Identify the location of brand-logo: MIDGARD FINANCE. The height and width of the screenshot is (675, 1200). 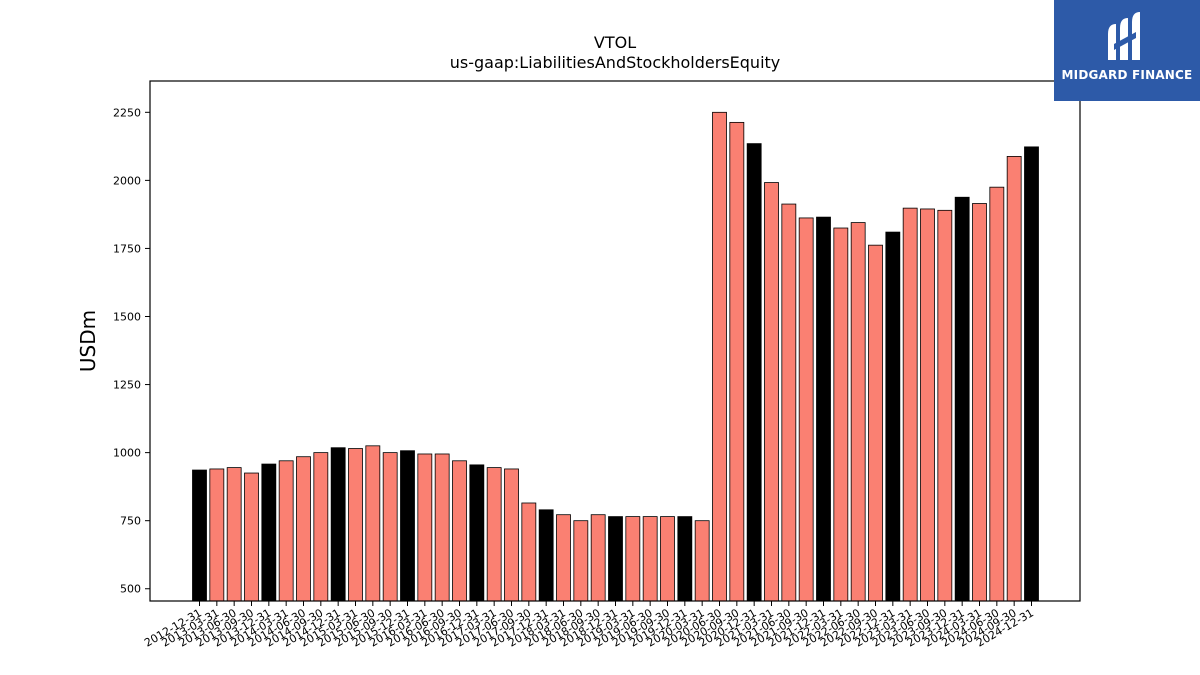
(1127, 50).